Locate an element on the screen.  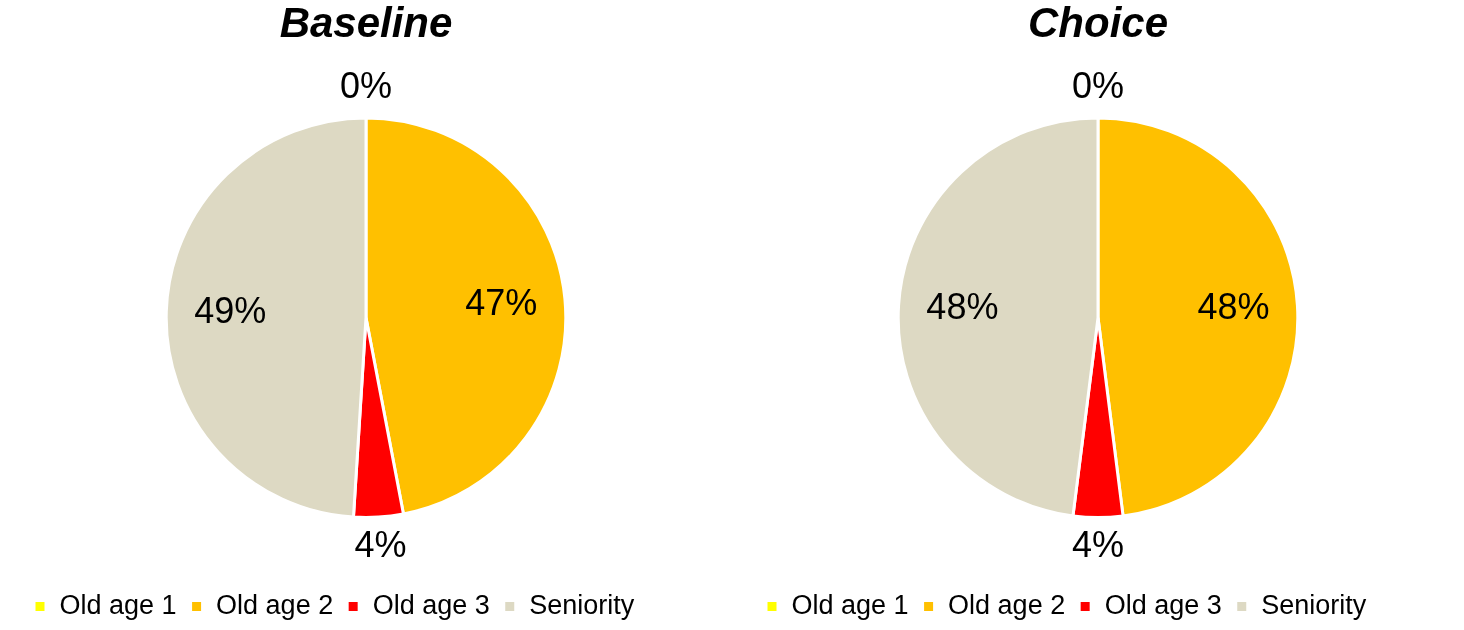
data-label: 47% is located at coordinates (501, 302).